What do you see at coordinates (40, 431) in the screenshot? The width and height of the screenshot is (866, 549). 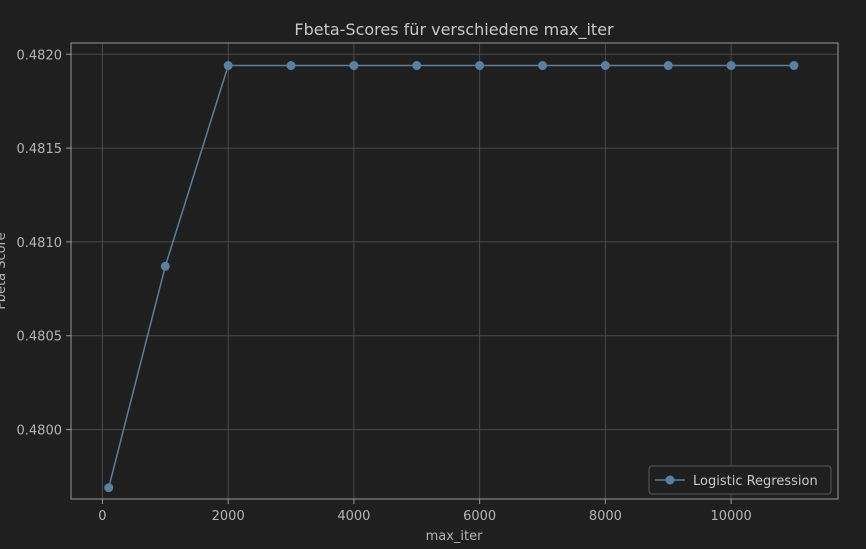 I see `y-tick-label: 0.4800` at bounding box center [40, 431].